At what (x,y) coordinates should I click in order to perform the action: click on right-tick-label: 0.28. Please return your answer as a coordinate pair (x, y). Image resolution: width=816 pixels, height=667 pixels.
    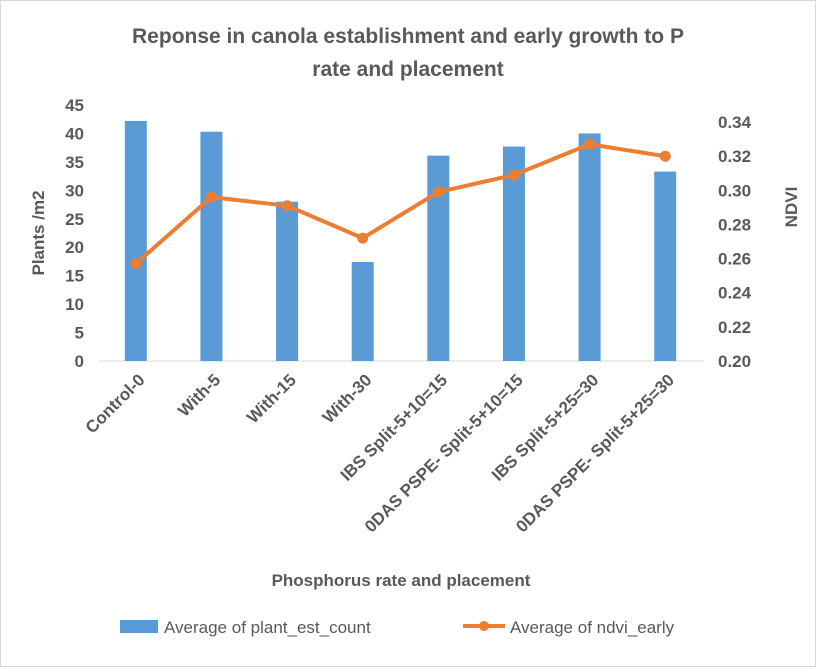
    Looking at the image, I should click on (734, 224).